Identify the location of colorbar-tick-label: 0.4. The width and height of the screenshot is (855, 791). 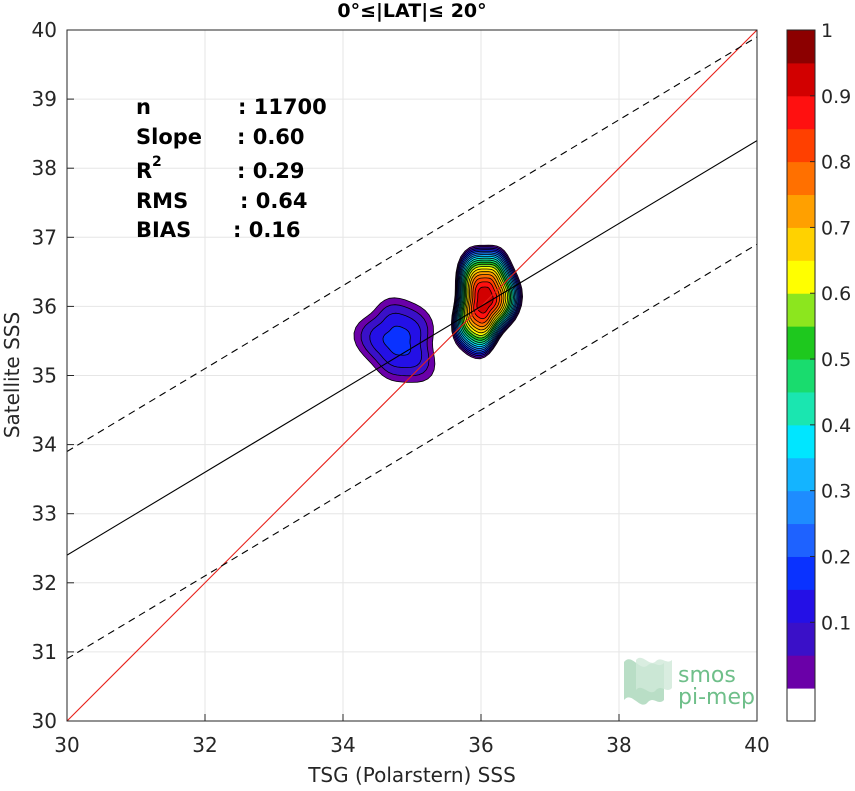
(836, 426).